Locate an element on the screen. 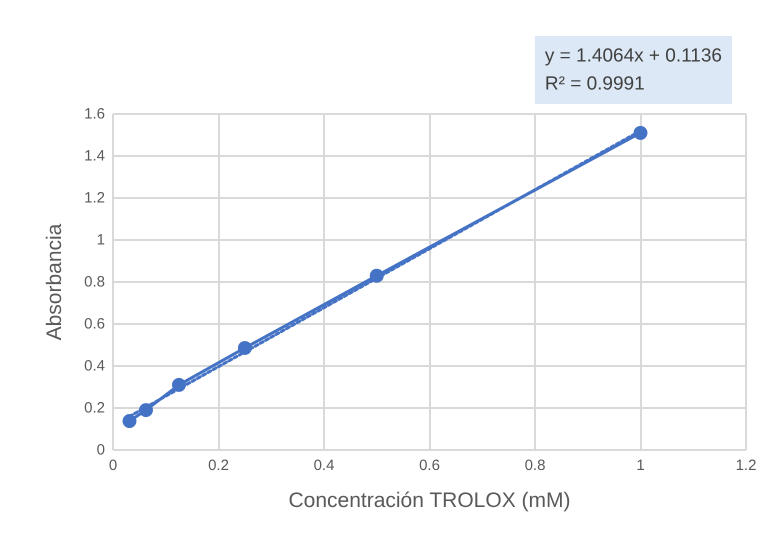 The image size is (784, 536). x-tick-label: 1.2 is located at coordinates (746, 465).